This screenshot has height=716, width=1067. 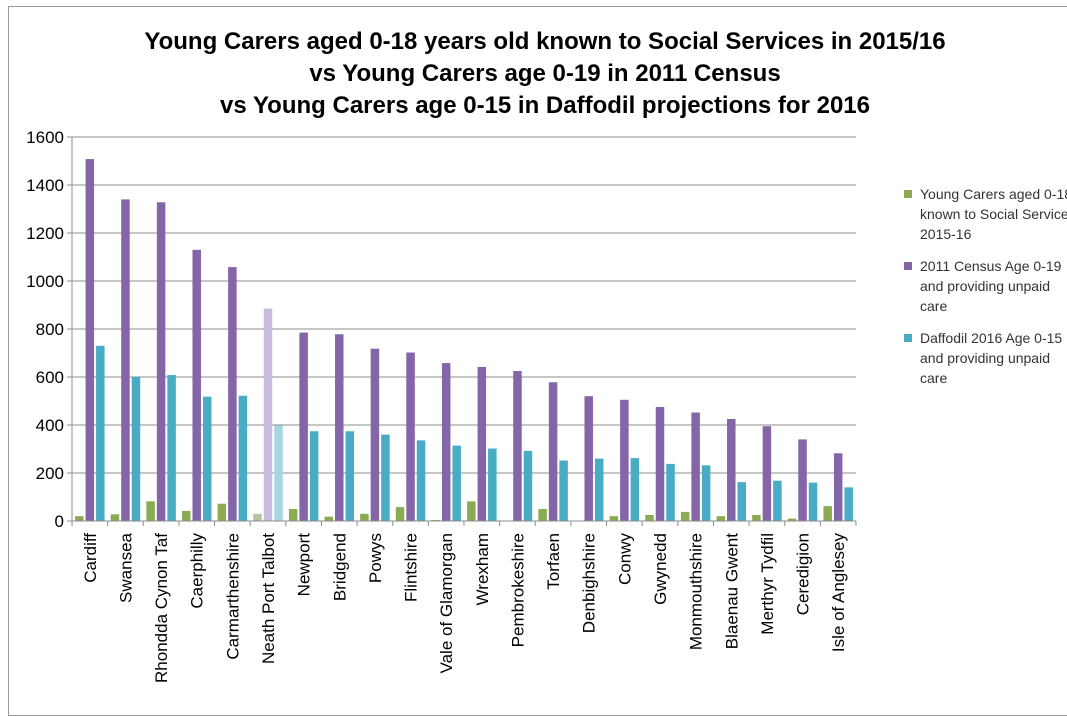 What do you see at coordinates (350, 476) in the screenshot?
I see `bar-bridgend-s3` at bounding box center [350, 476].